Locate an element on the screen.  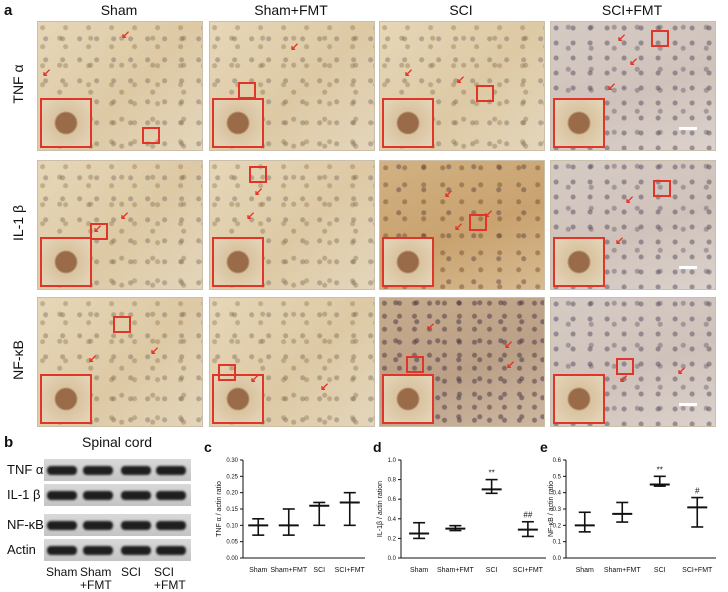
micrograph-r3-c2: ↙ ↙ is located at coordinates (292, 362).